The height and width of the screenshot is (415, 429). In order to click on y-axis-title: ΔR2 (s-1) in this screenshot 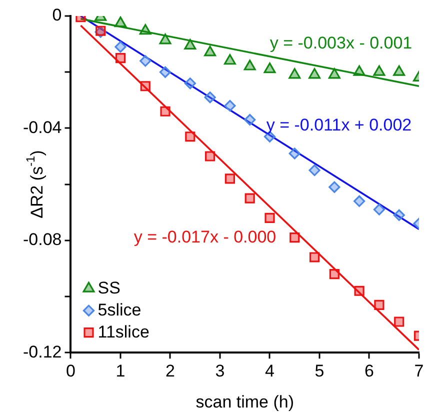, I will do `click(35, 184)`.